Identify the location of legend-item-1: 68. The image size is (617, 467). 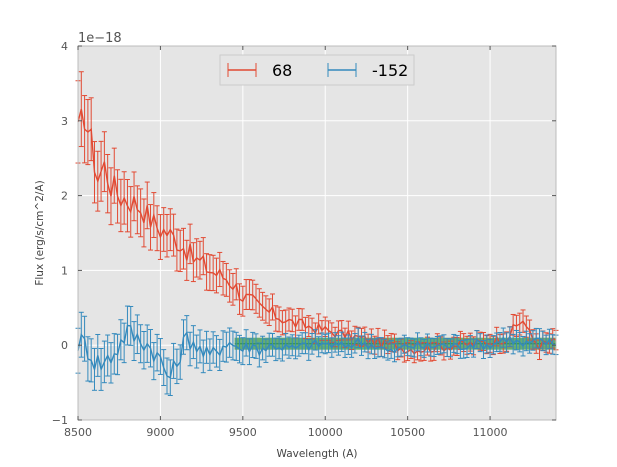
(259, 70).